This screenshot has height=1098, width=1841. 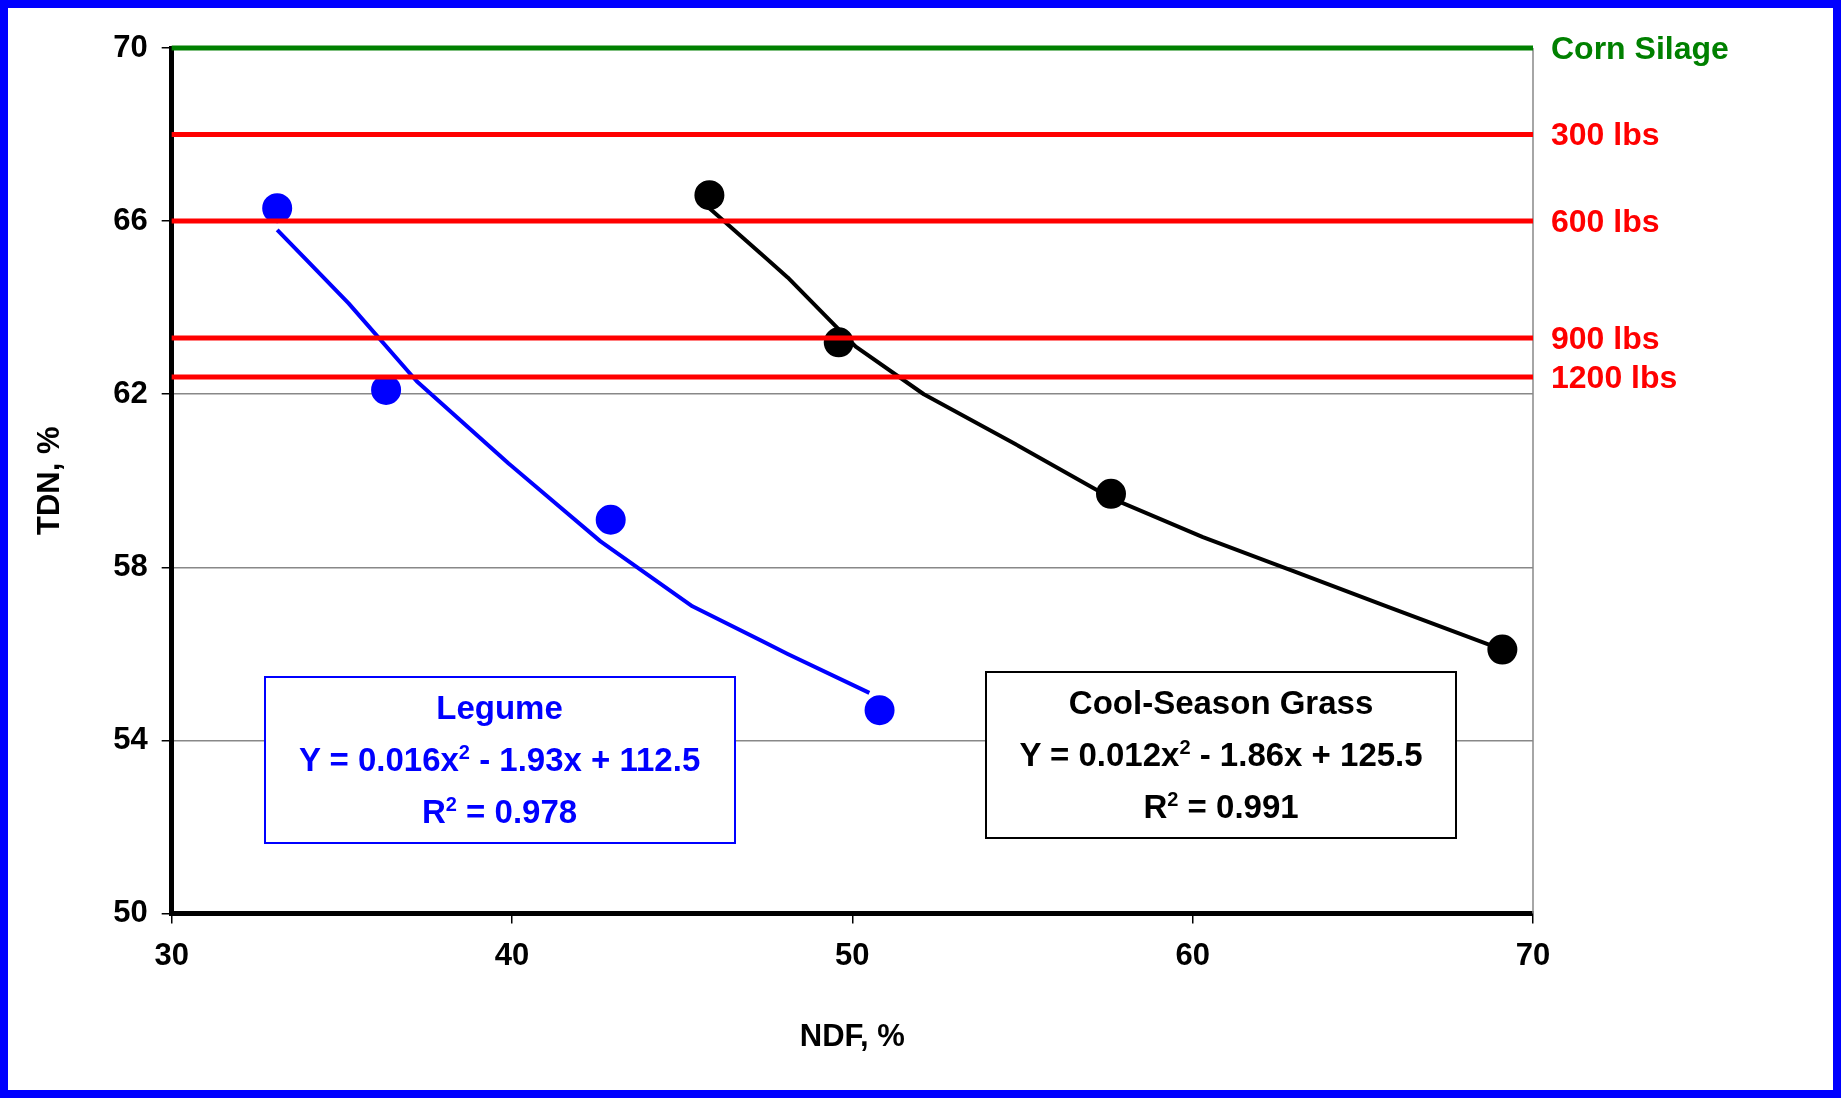 I want to click on text: Legume, so click(x=499, y=707).